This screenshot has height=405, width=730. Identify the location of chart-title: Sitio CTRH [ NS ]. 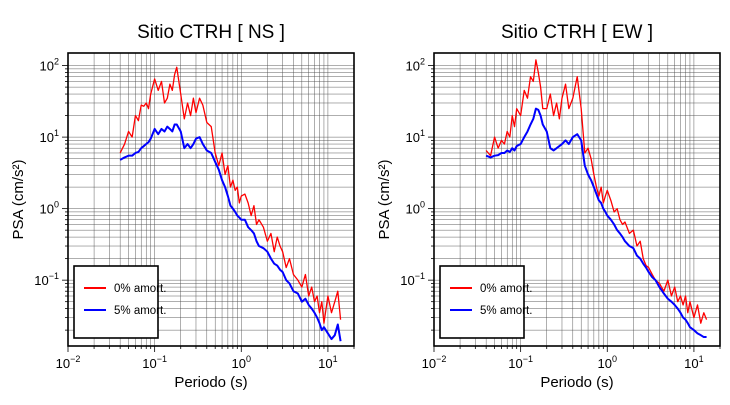
(211, 32).